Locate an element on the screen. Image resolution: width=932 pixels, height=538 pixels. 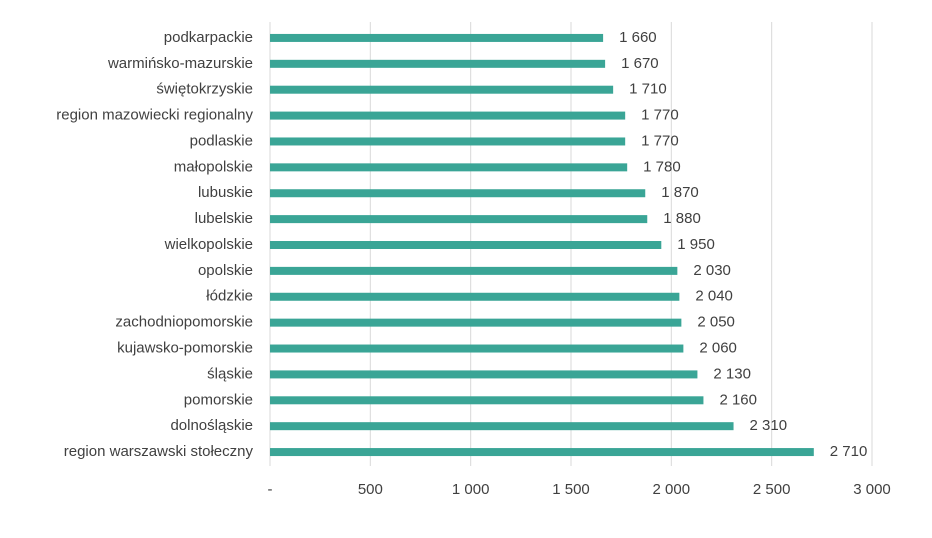
data-label: 1 880 is located at coordinates (682, 218).